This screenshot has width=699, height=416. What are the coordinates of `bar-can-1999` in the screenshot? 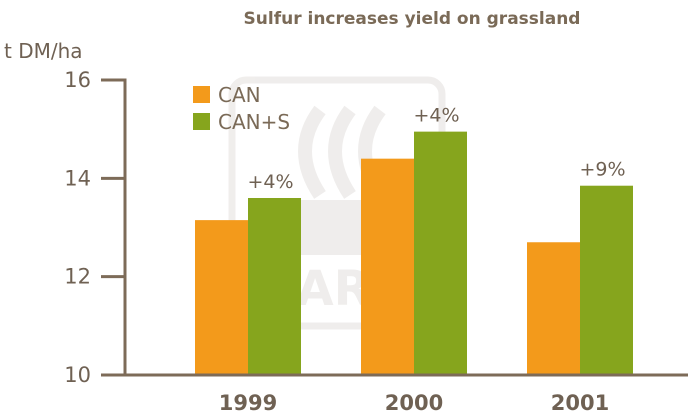 It's located at (221, 297).